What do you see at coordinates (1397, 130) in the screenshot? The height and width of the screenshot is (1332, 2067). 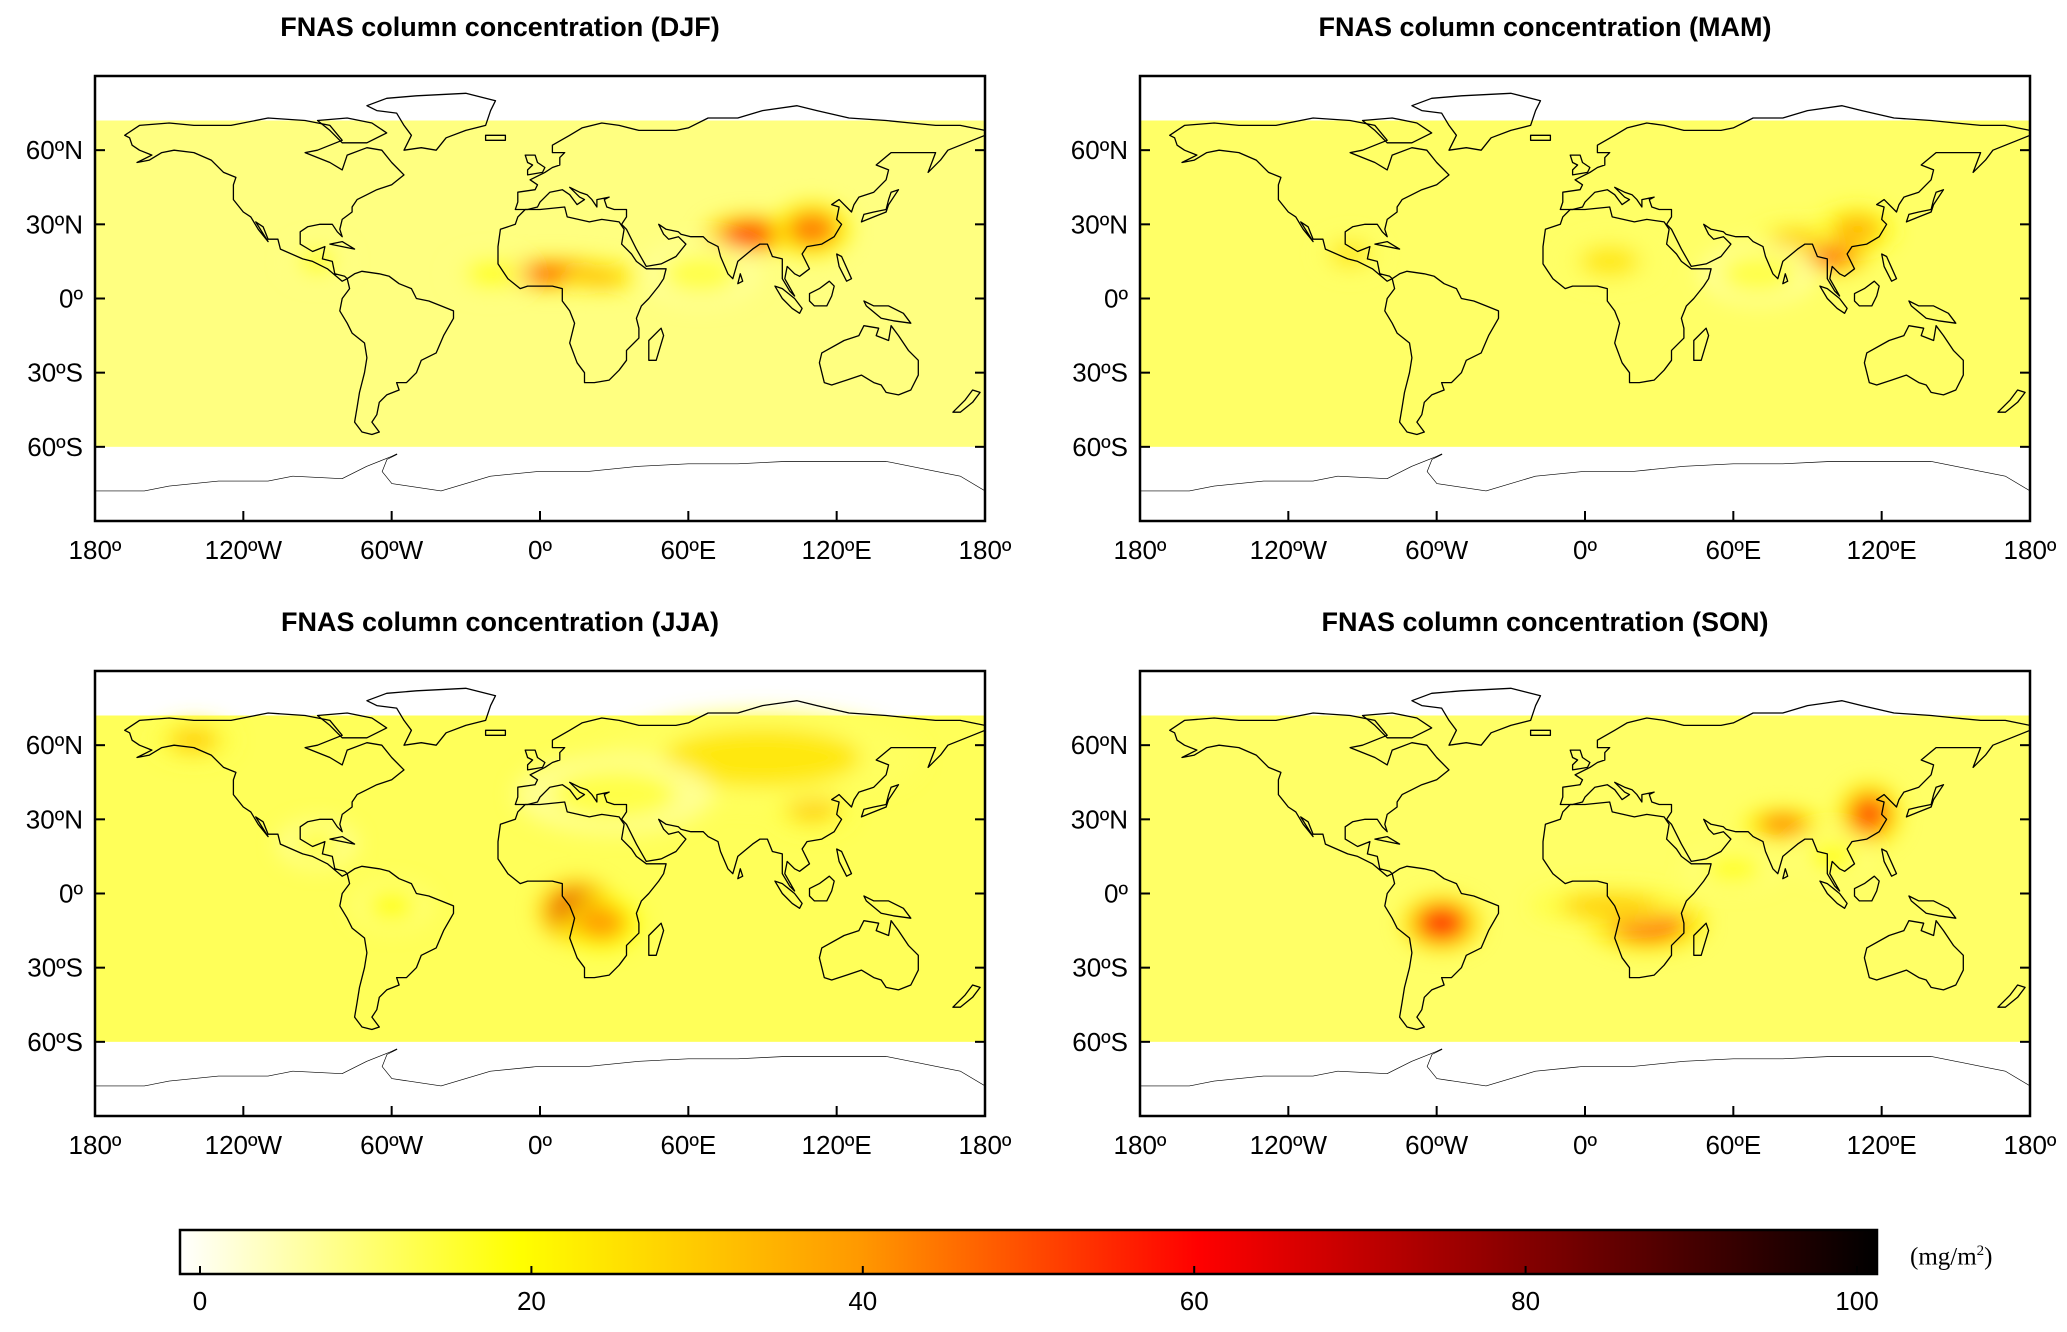 I see `coastline-baffin` at bounding box center [1397, 130].